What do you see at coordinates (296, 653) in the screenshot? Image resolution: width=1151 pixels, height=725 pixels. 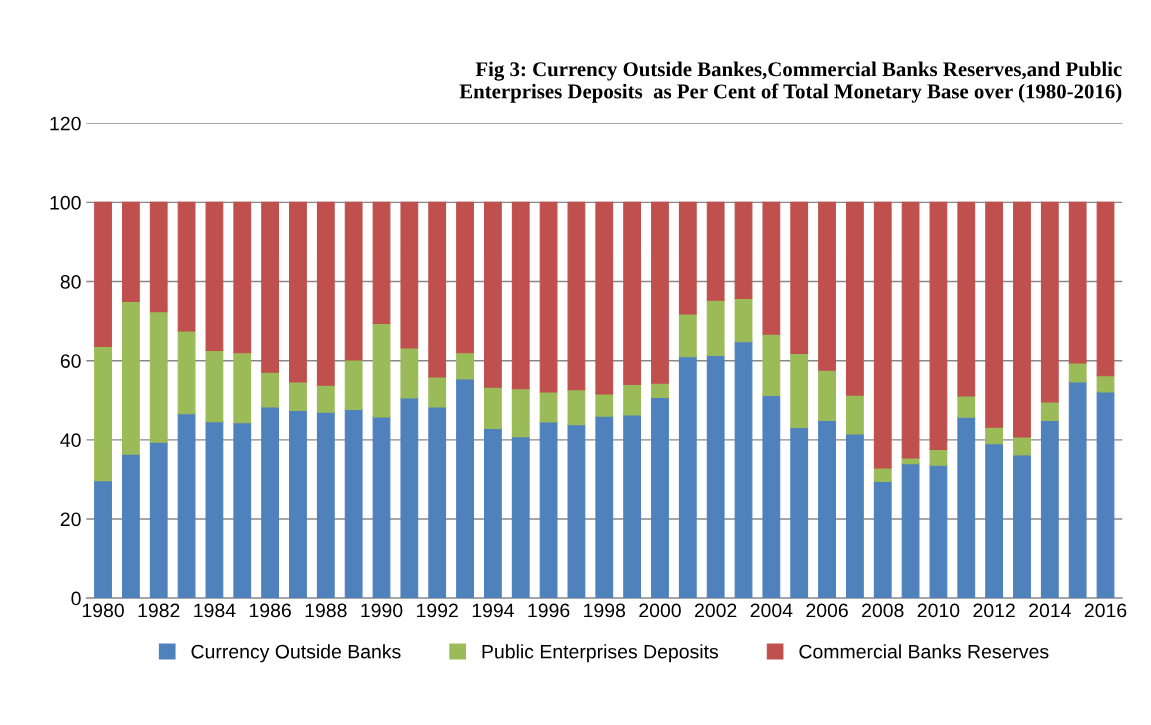 I see `legend-label: Currency Outside Banks` at bounding box center [296, 653].